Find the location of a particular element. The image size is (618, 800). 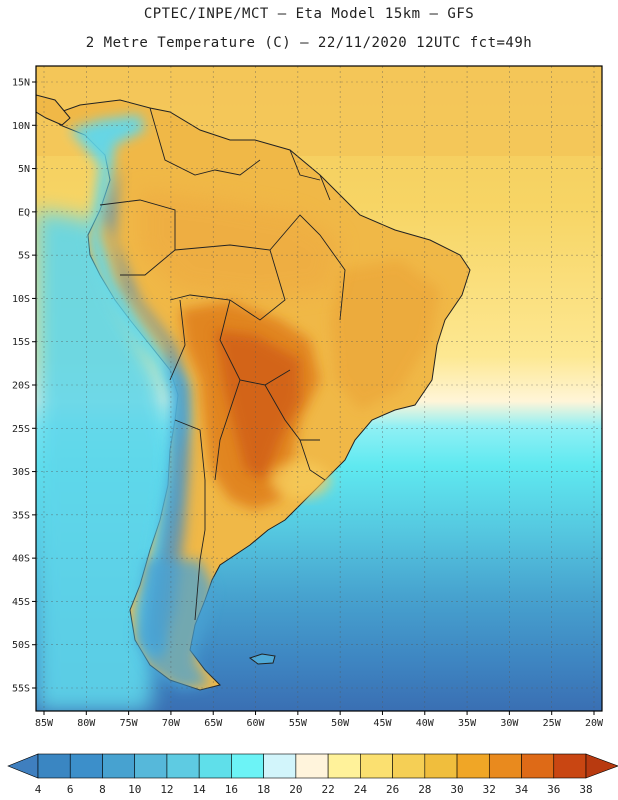

lat-label: 15S is located at coordinates (21, 342).